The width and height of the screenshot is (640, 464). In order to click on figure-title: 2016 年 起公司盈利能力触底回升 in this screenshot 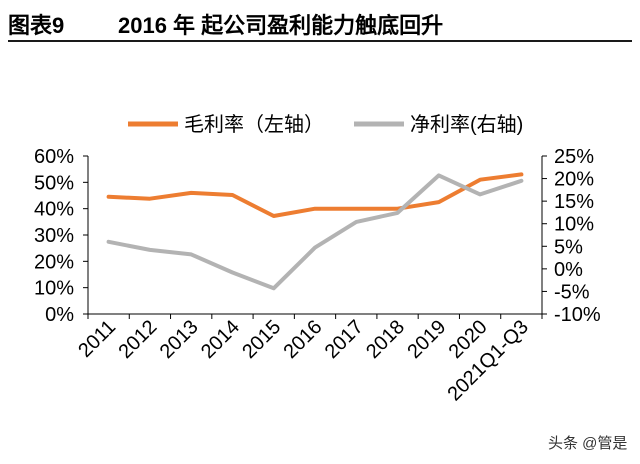, I will do `click(281, 25)`.